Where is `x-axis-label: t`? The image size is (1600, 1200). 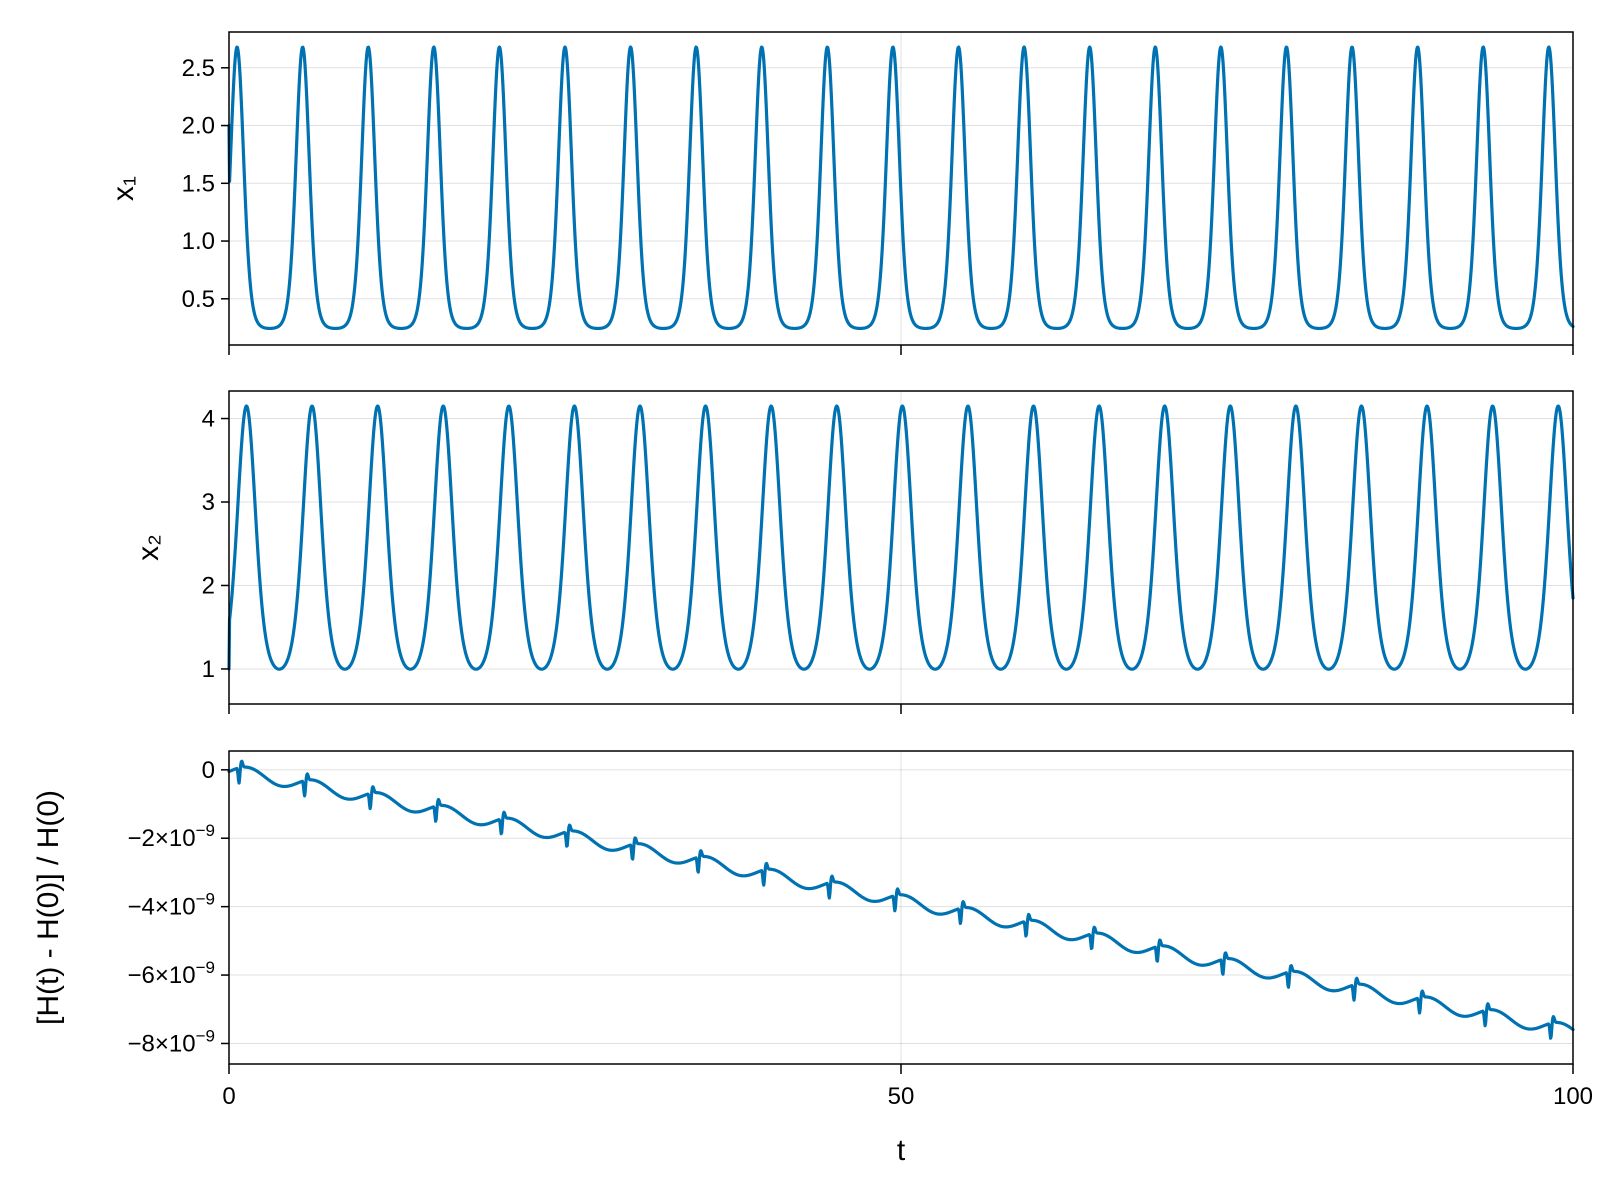
x-axis-label: t is located at coordinates (901, 1150).